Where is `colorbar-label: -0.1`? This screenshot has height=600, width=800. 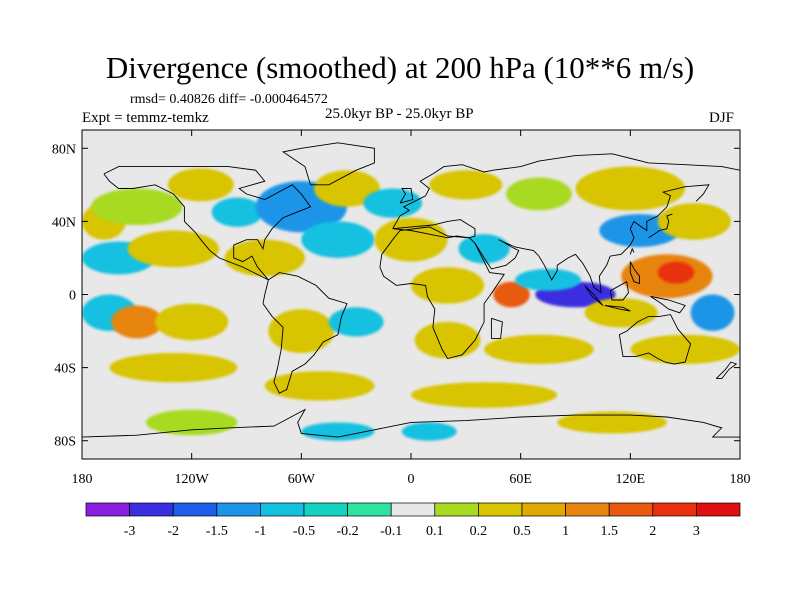 colorbar-label: -0.1 is located at coordinates (391, 531).